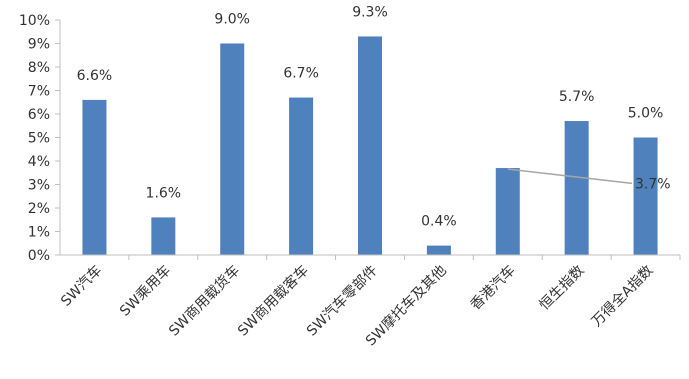 The width and height of the screenshot is (689, 379). Describe the element at coordinates (439, 222) in the screenshot. I see `data-label: 0.4%` at that location.